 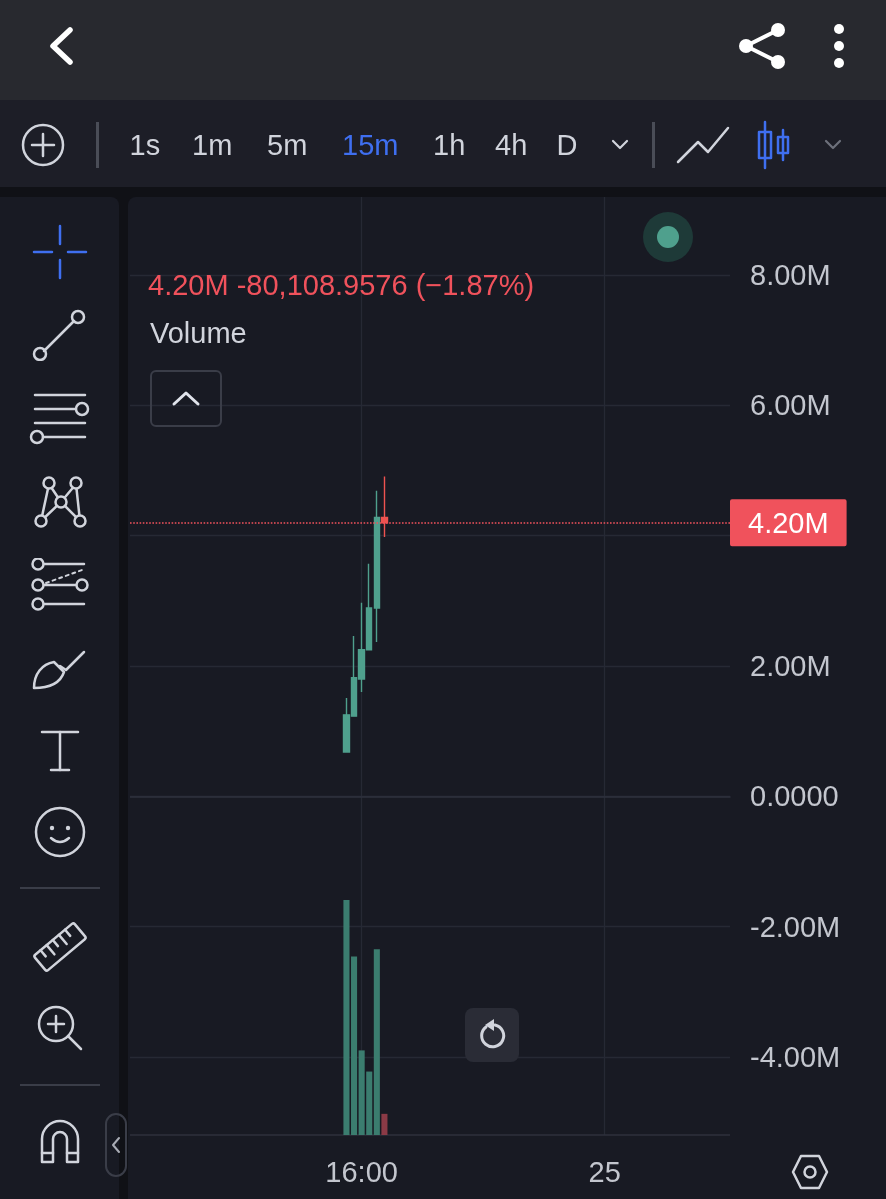 What do you see at coordinates (794, 796) in the screenshot?
I see `y-tick-label: 0.0000` at bounding box center [794, 796].